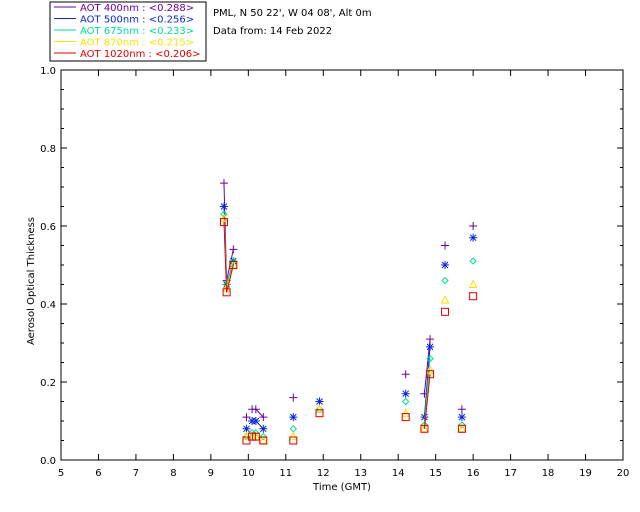 The image size is (640, 512). What do you see at coordinates (341, 487) in the screenshot?
I see `x-axis-label: Time (GMT)` at bounding box center [341, 487].